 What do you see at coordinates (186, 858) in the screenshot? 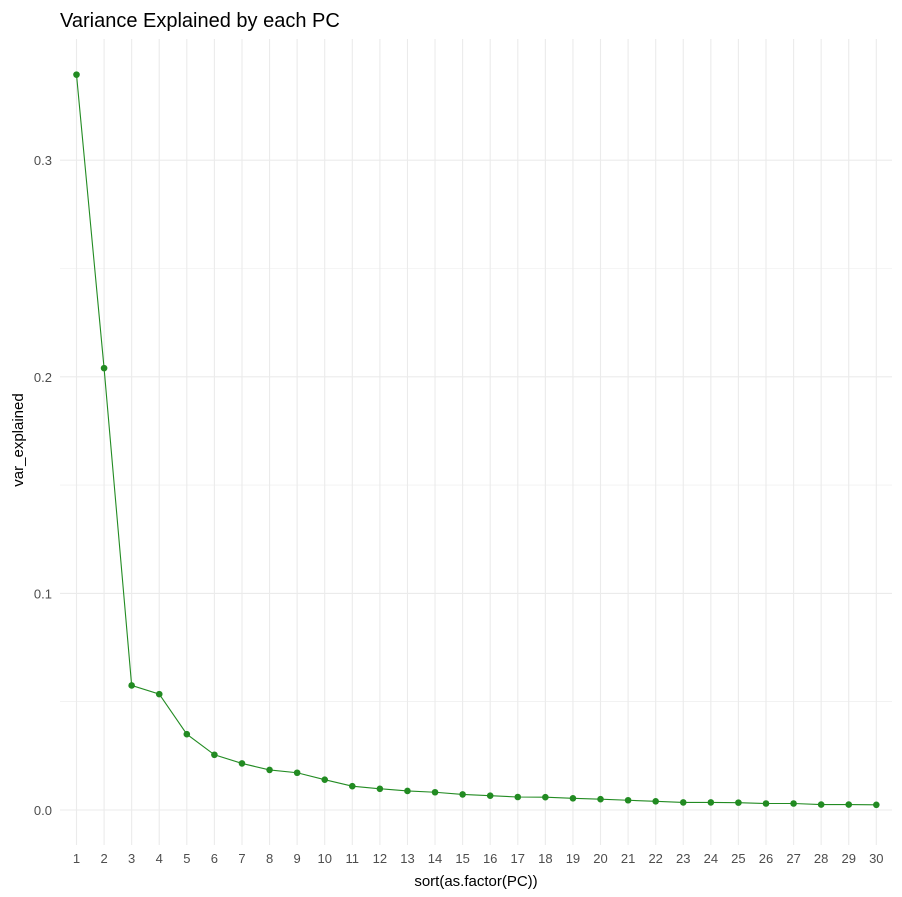
I see `x-tick-label: 5` at bounding box center [186, 858].